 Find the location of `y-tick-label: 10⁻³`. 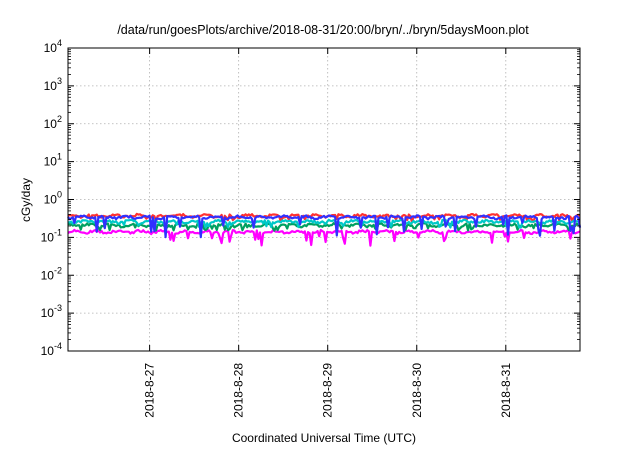

y-tick-label: 10⁻³ is located at coordinates (51, 311).